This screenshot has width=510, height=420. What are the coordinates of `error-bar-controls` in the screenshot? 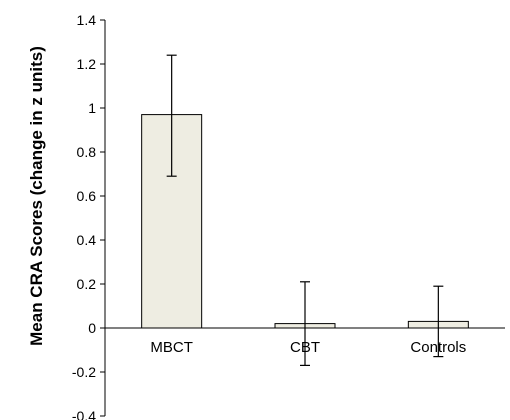 It's located at (438, 321).